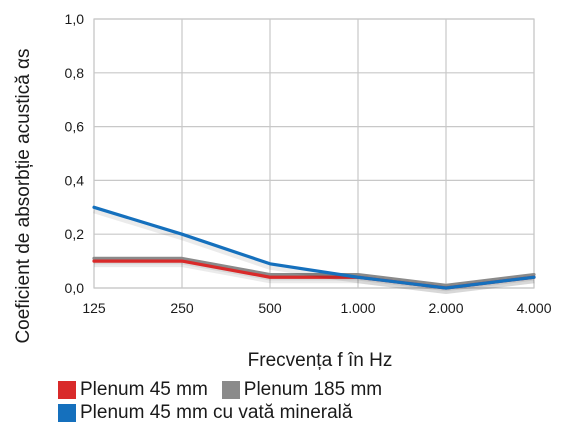 This screenshot has width=561, height=428. I want to click on legend-row-1: Plenum 45 mm Plenum 185 mm, so click(227, 389).